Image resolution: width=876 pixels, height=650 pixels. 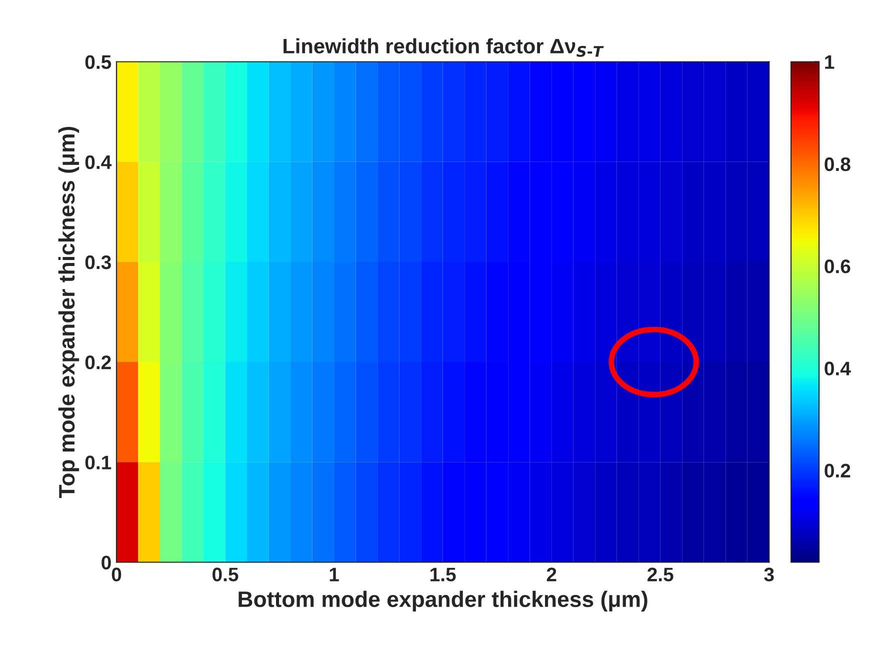 I want to click on x-tick-label: 2.5, so click(x=661, y=575).